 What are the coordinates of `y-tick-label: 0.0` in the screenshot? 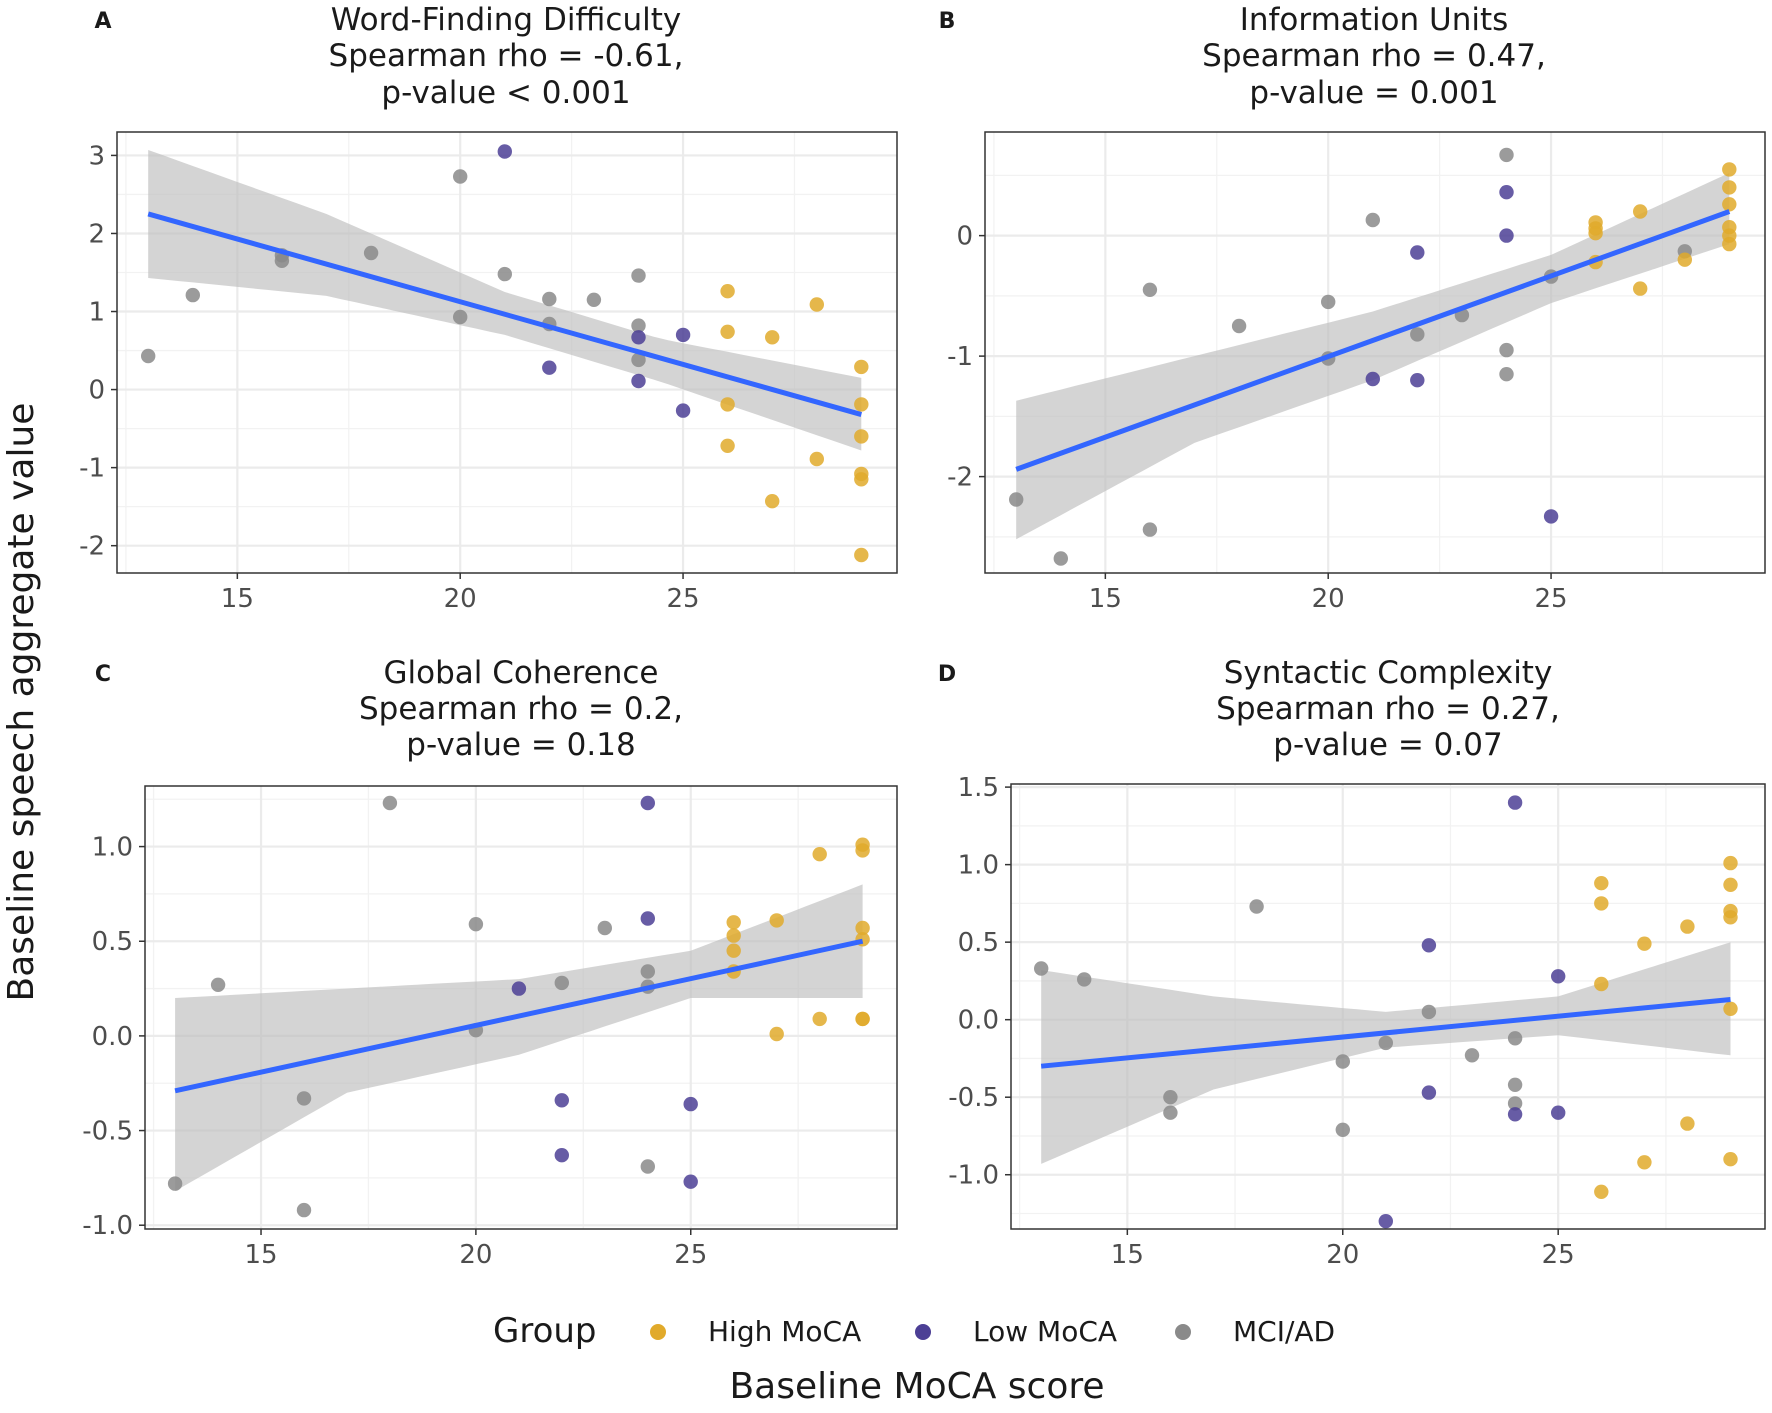 It's located at (112, 1037).